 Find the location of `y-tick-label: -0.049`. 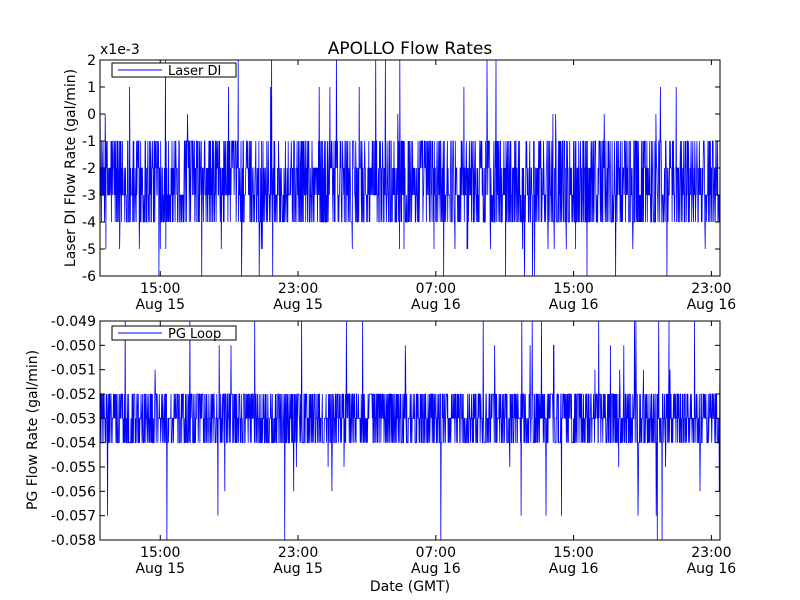

y-tick-label: -0.049 is located at coordinates (73, 322).